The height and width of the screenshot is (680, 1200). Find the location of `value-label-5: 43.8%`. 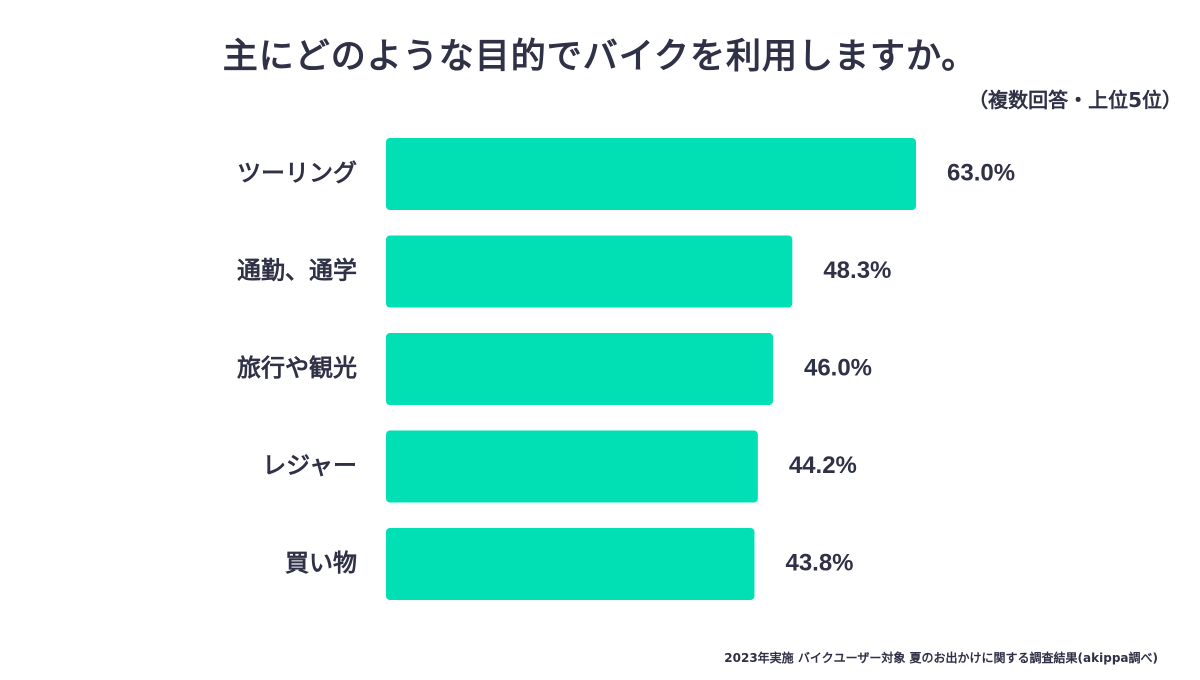

value-label-5: 43.8% is located at coordinates (819, 562).